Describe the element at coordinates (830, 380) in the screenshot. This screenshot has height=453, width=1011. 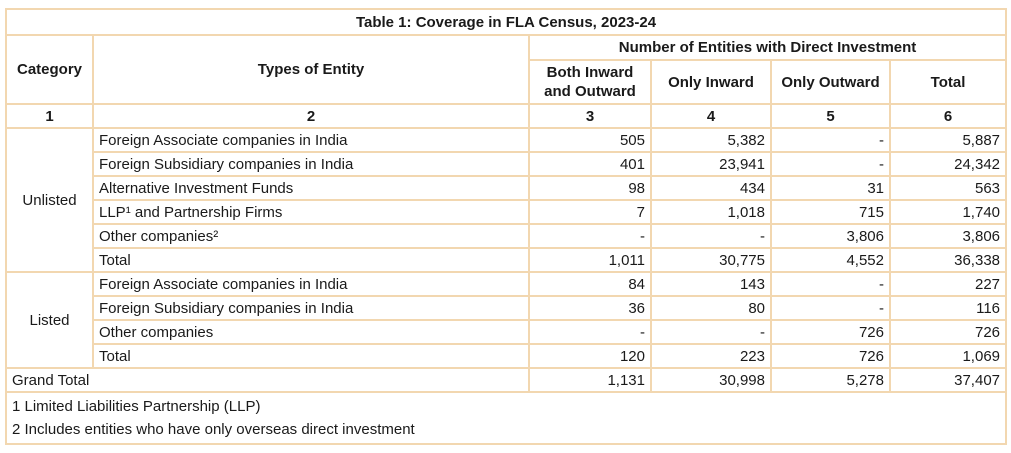
I see `value-cell: 5,278` at that location.